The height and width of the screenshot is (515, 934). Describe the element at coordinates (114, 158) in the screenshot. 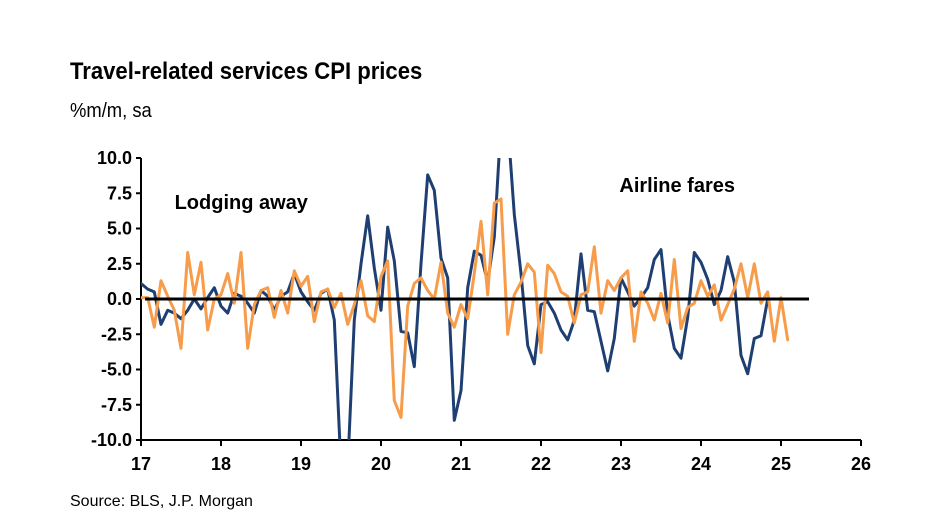

I see `y-tick-label: 10.0` at that location.